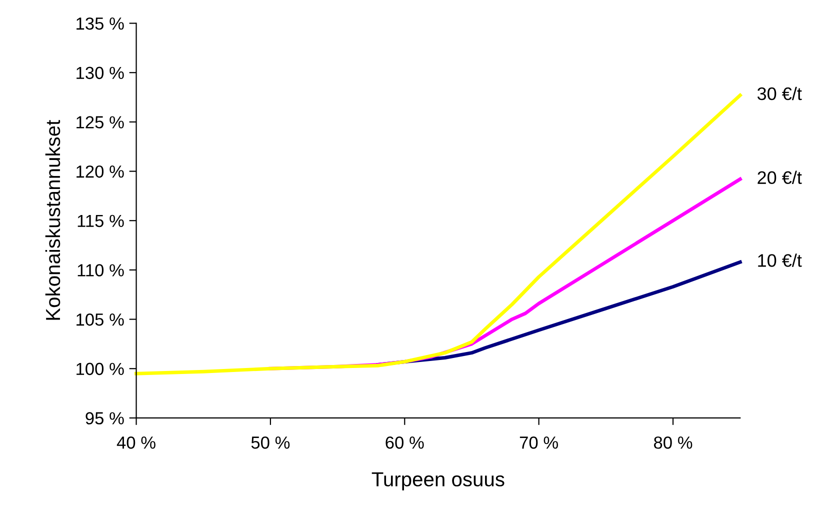 The width and height of the screenshot is (816, 506). Describe the element at coordinates (780, 260) in the screenshot. I see `series-label: 10 €/t` at that location.